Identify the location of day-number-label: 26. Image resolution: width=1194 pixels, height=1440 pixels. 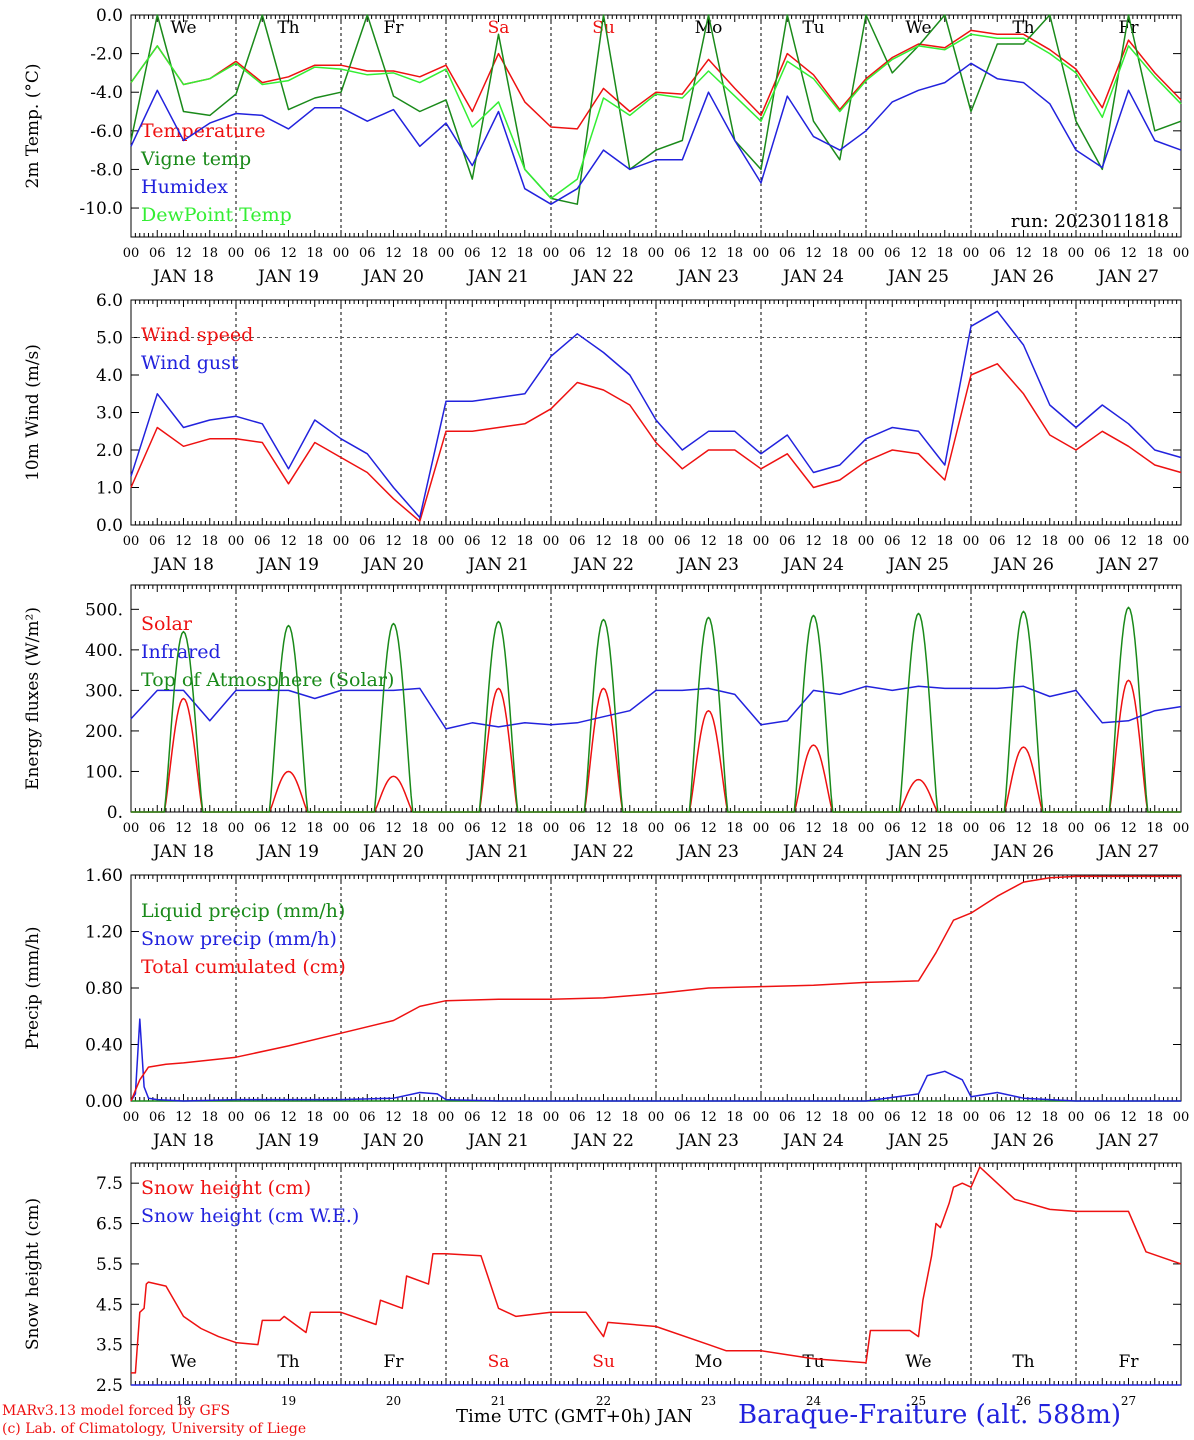
(1023, 1401).